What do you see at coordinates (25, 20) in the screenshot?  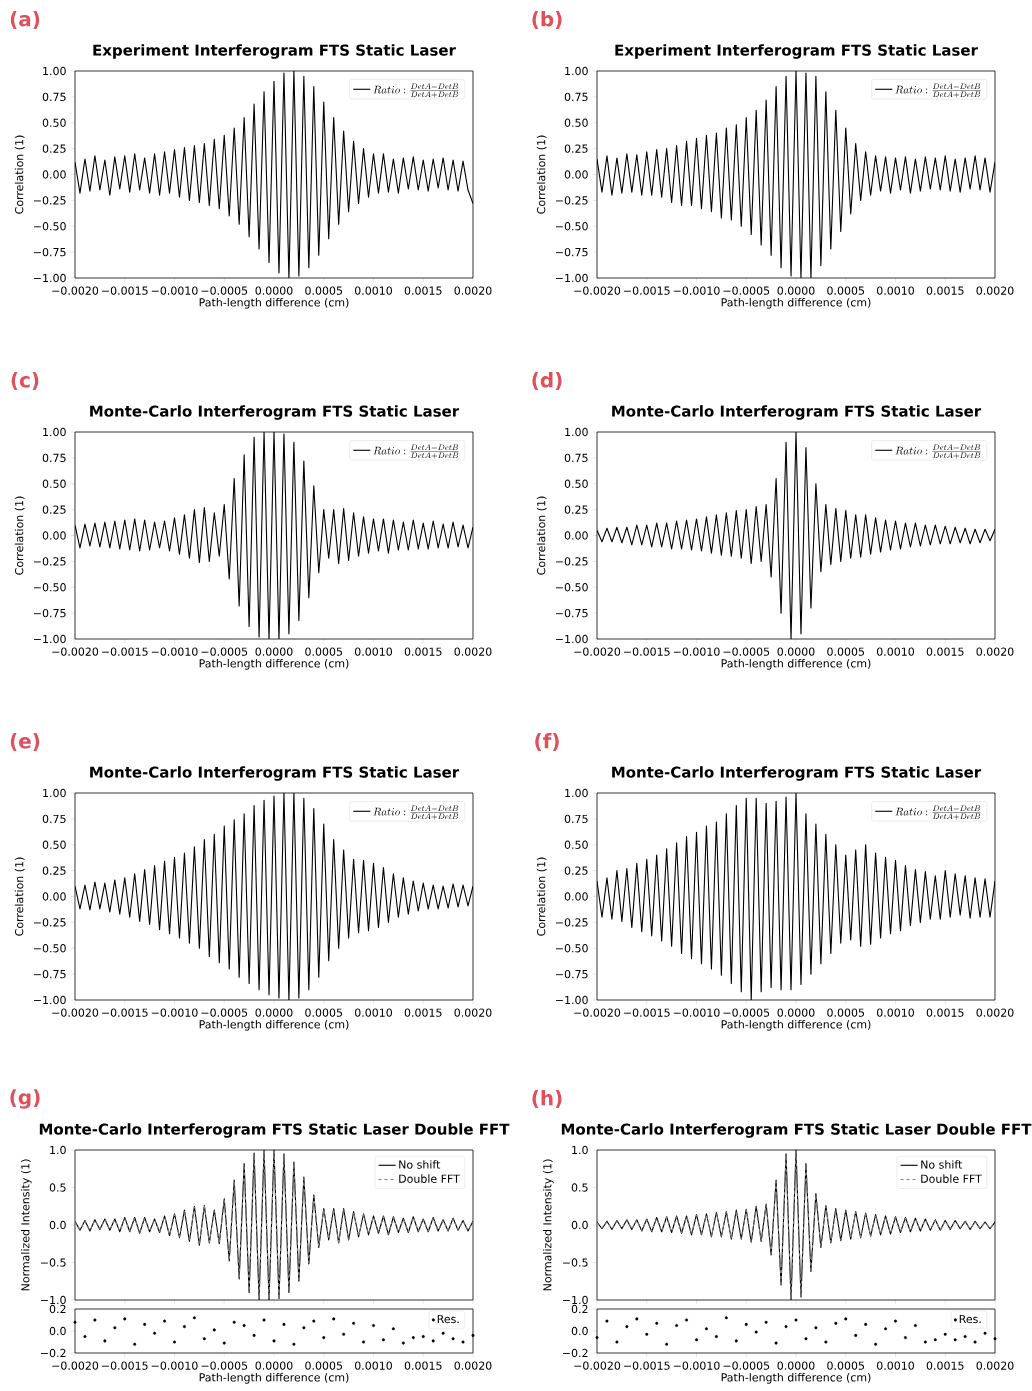 I see `text: (a)` at bounding box center [25, 20].